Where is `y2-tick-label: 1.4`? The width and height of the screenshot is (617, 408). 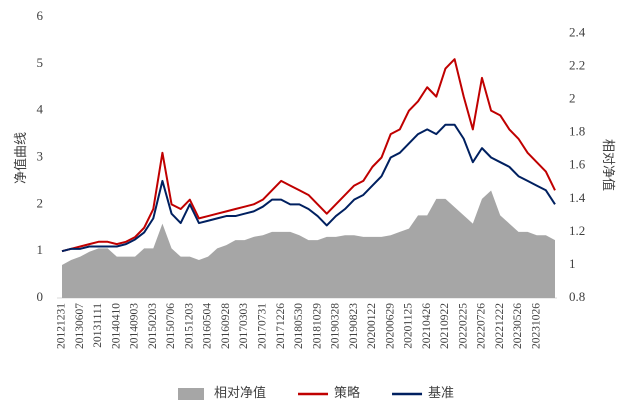
y2-tick-label: 1.4 is located at coordinates (577, 197).